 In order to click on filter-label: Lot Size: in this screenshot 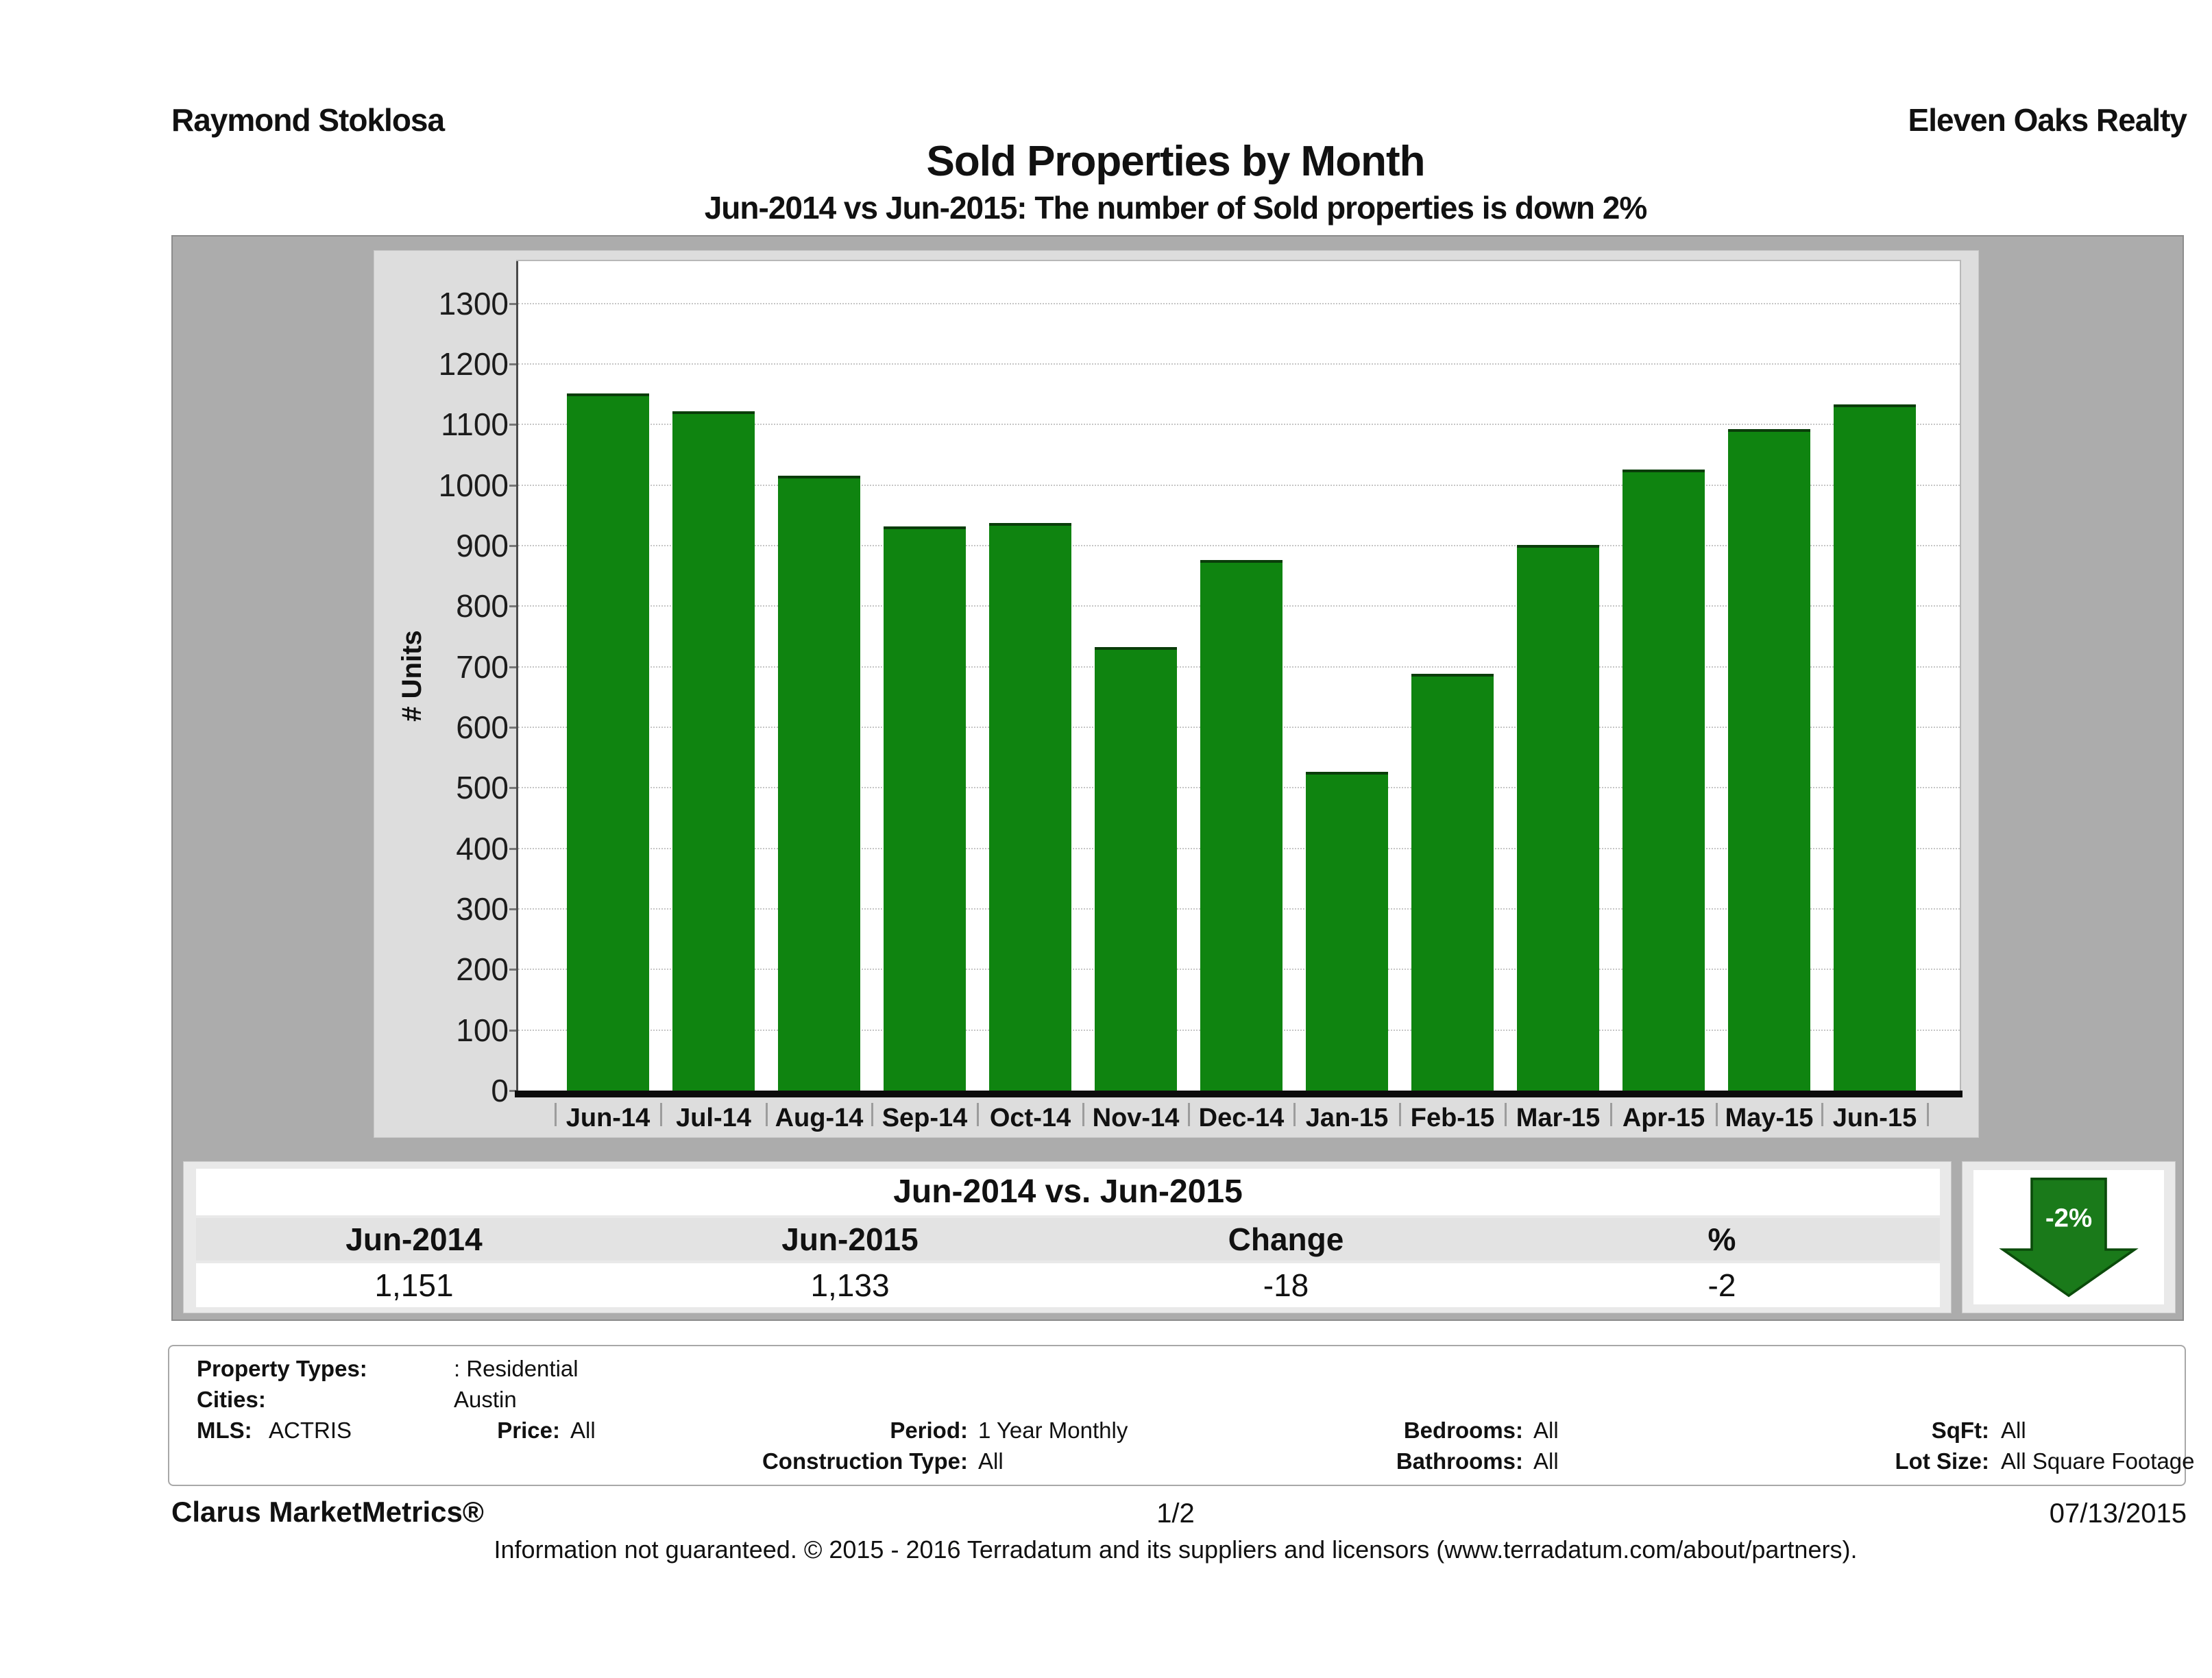, I will do `click(1943, 1461)`.